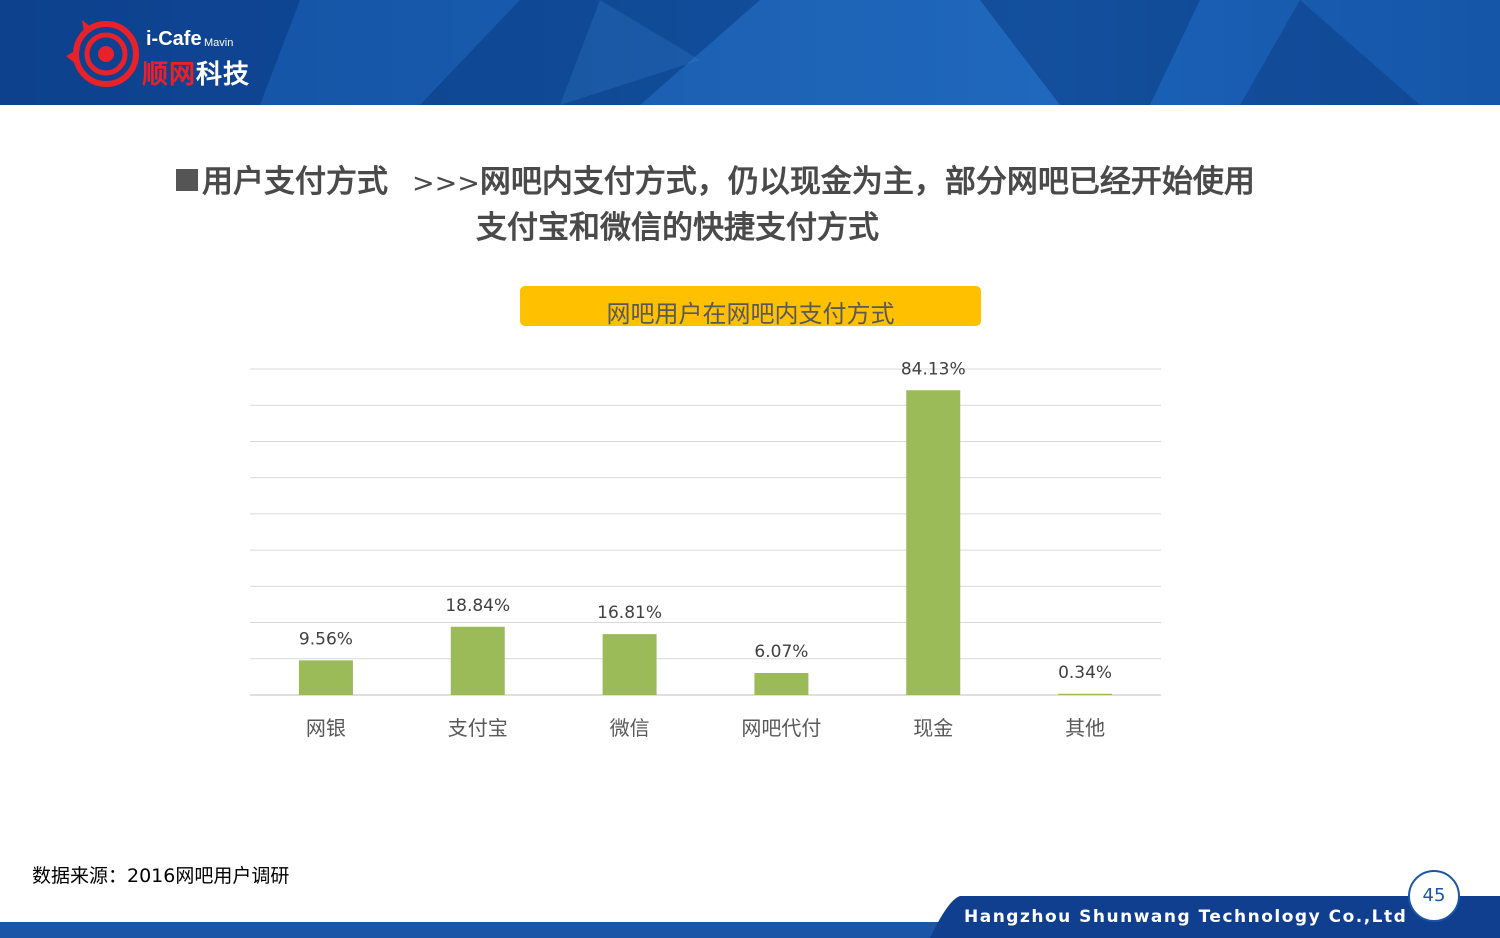 The image size is (1500, 938). What do you see at coordinates (933, 728) in the screenshot?
I see `category-label: 现金` at bounding box center [933, 728].